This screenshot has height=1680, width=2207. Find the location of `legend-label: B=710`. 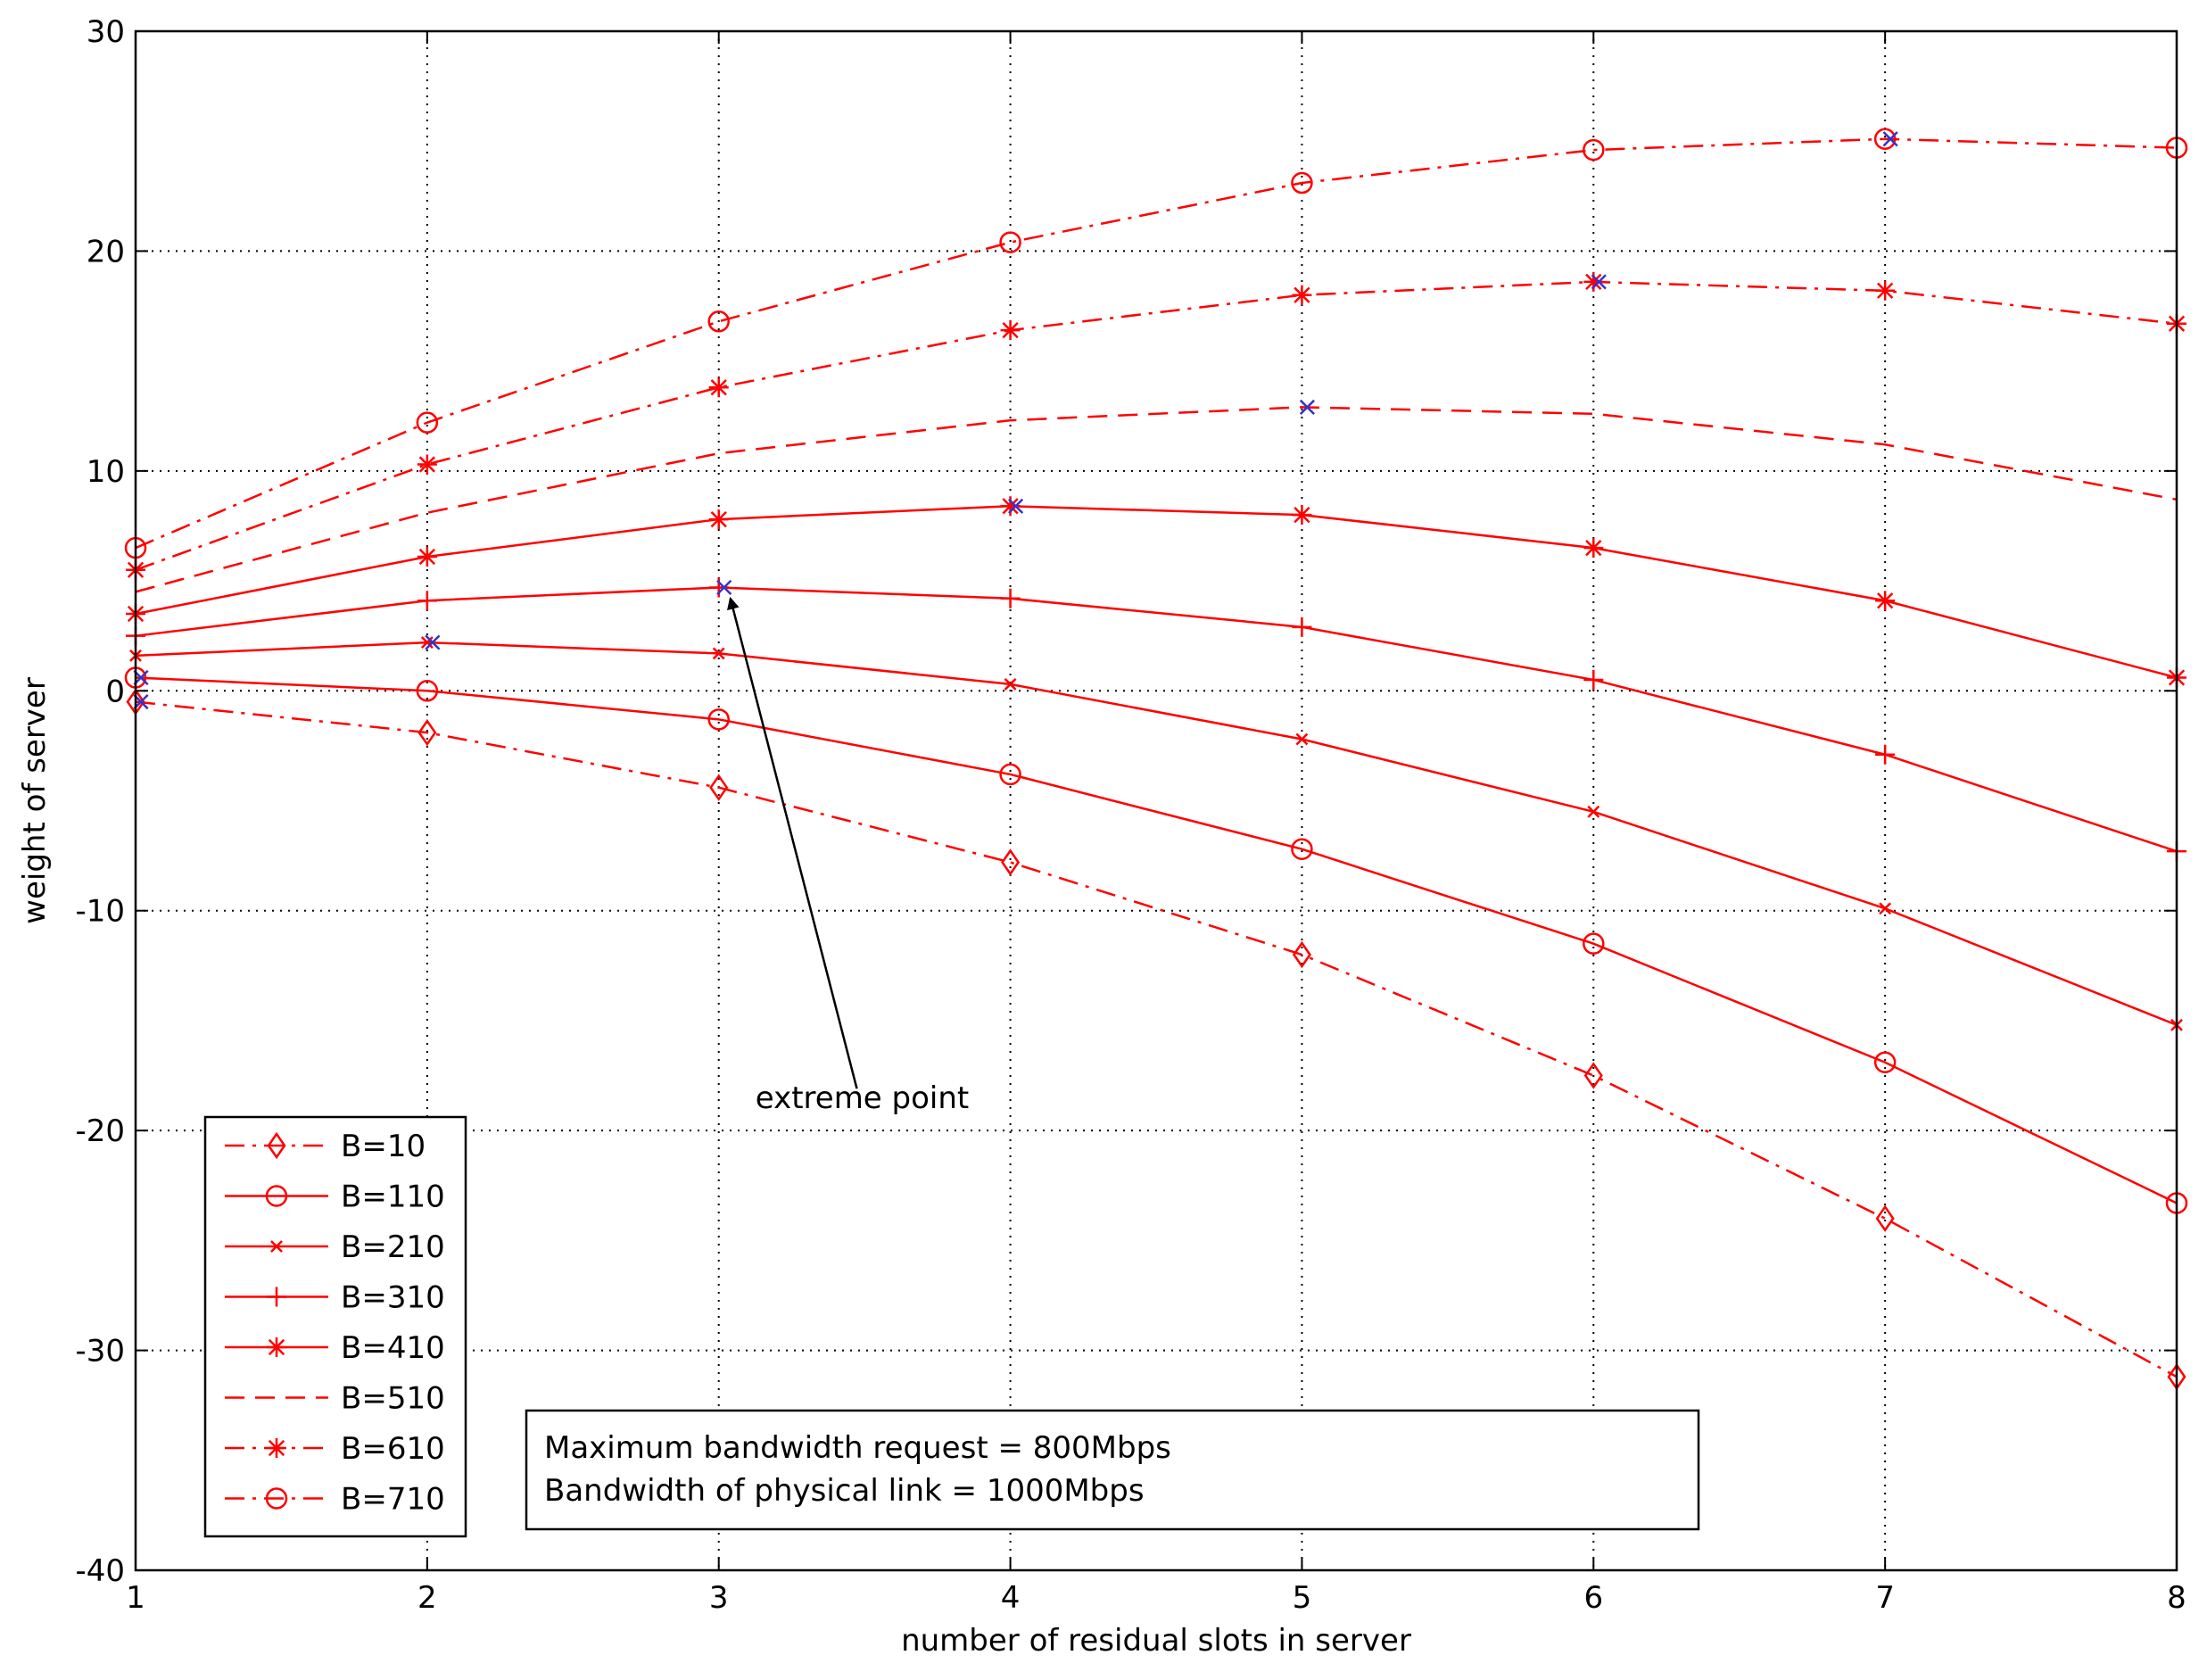

legend-label: B=710 is located at coordinates (393, 1500).